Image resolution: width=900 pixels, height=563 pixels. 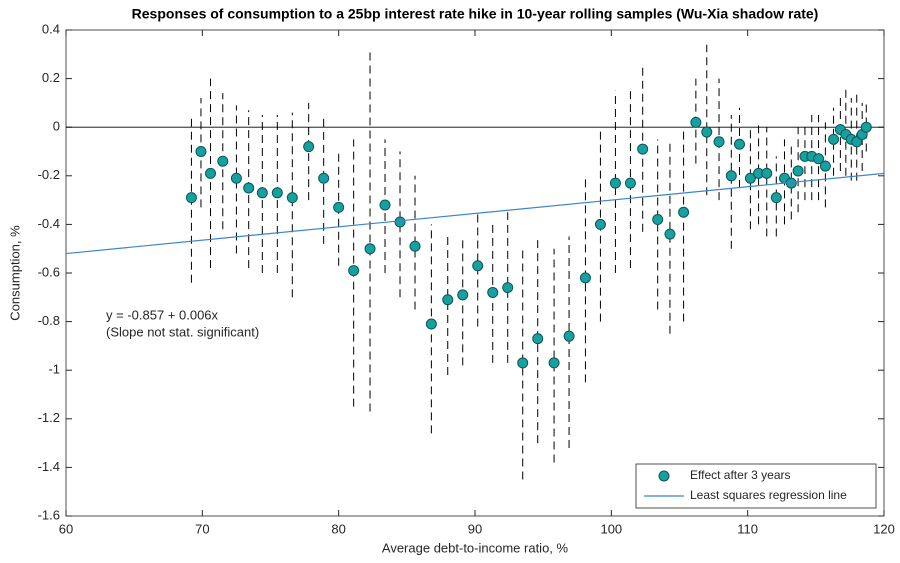 What do you see at coordinates (162, 314) in the screenshot?
I see `annotation: y = -0.857 + 0.006x` at bounding box center [162, 314].